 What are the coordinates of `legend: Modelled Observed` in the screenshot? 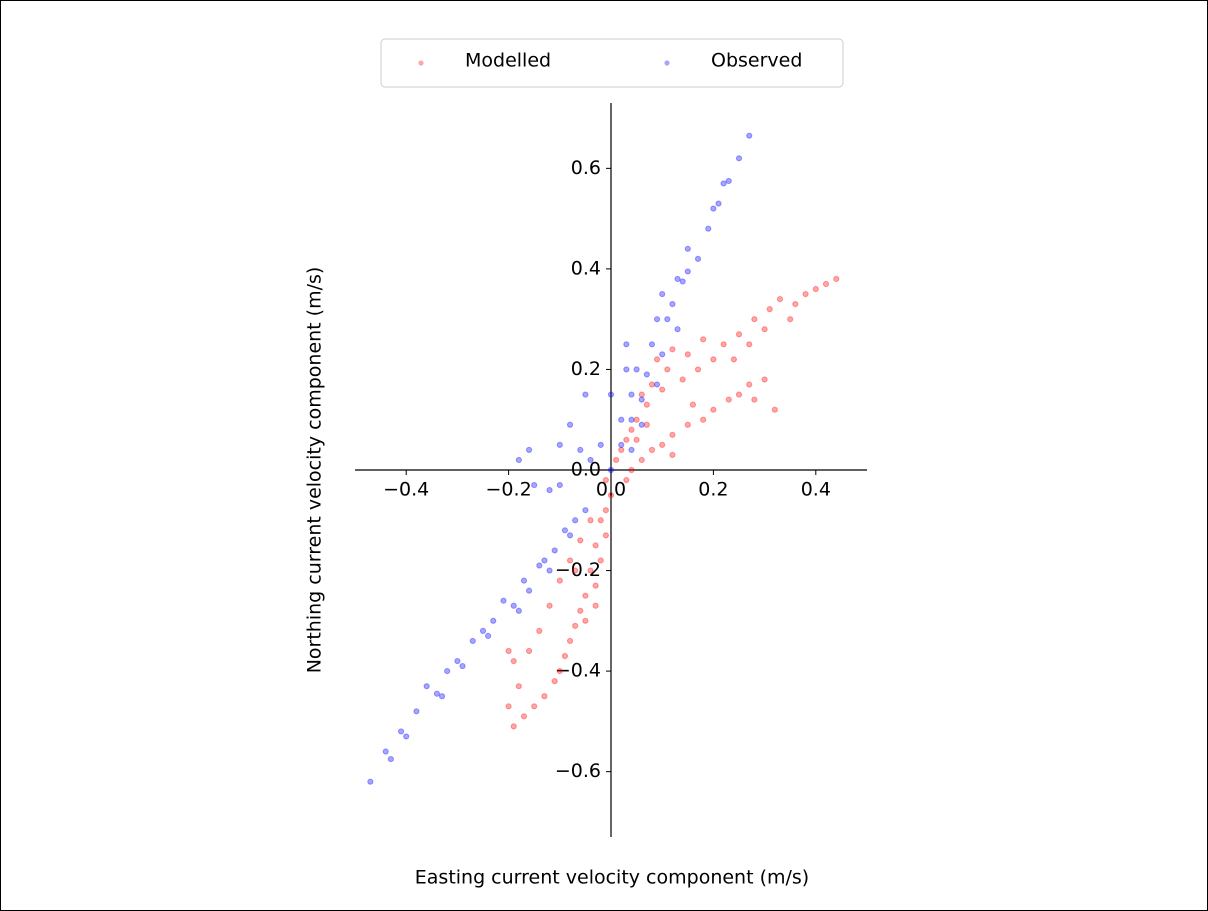 It's located at (612, 63).